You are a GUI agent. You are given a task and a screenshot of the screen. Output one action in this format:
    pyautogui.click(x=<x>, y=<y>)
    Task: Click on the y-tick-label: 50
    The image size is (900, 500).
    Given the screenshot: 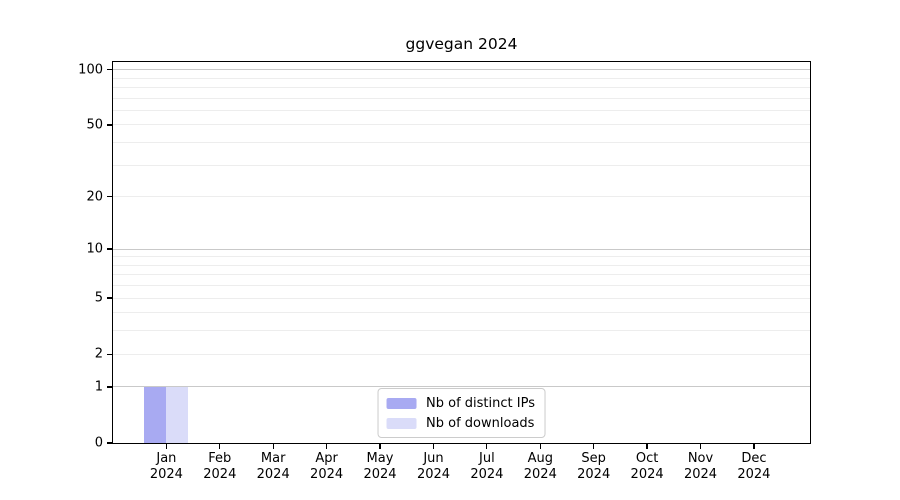 What is the action you would take?
    pyautogui.click(x=94, y=125)
    